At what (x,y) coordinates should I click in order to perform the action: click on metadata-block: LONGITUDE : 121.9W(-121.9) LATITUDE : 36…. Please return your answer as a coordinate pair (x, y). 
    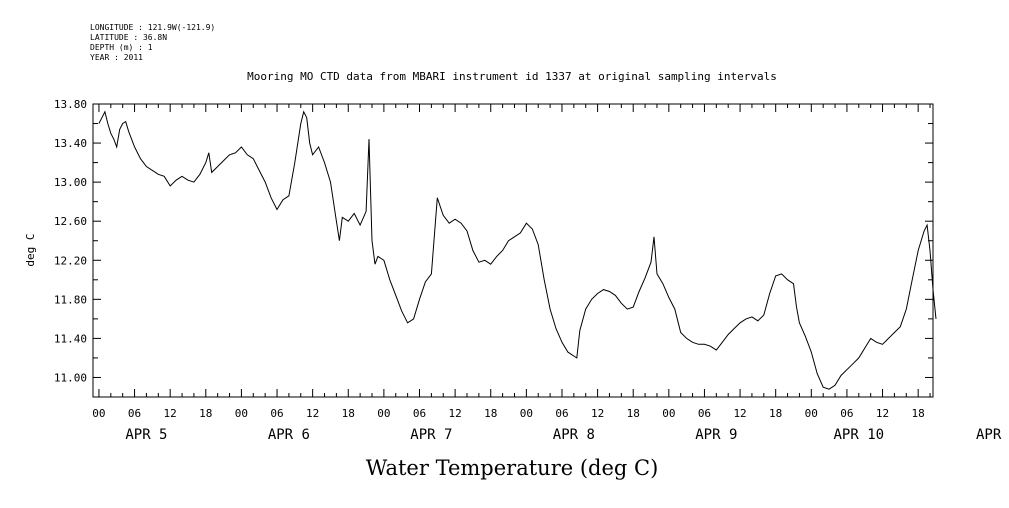
    Looking at the image, I should click on (152, 42).